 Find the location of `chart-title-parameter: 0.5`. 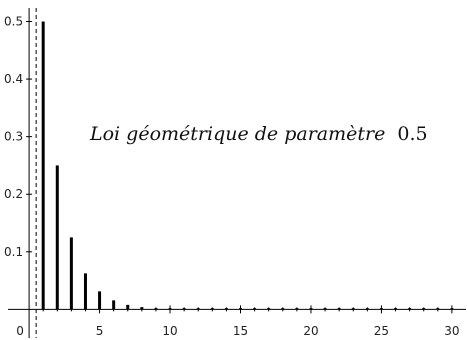

chart-title-parameter: 0.5 is located at coordinates (412, 134).